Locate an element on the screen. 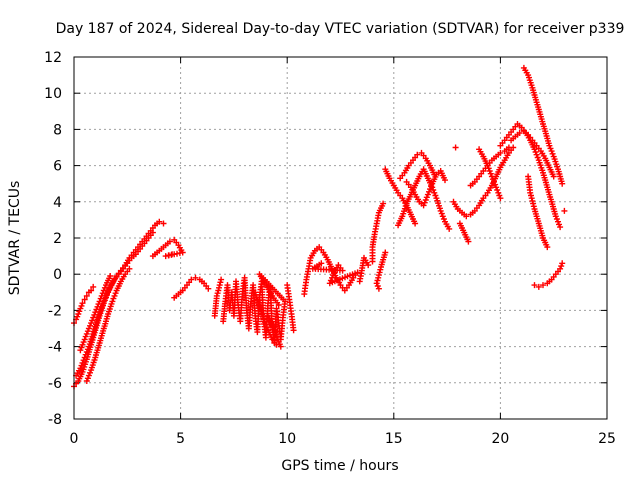 This screenshot has height=480, width=640. x-tick-label: 0 is located at coordinates (74, 439).